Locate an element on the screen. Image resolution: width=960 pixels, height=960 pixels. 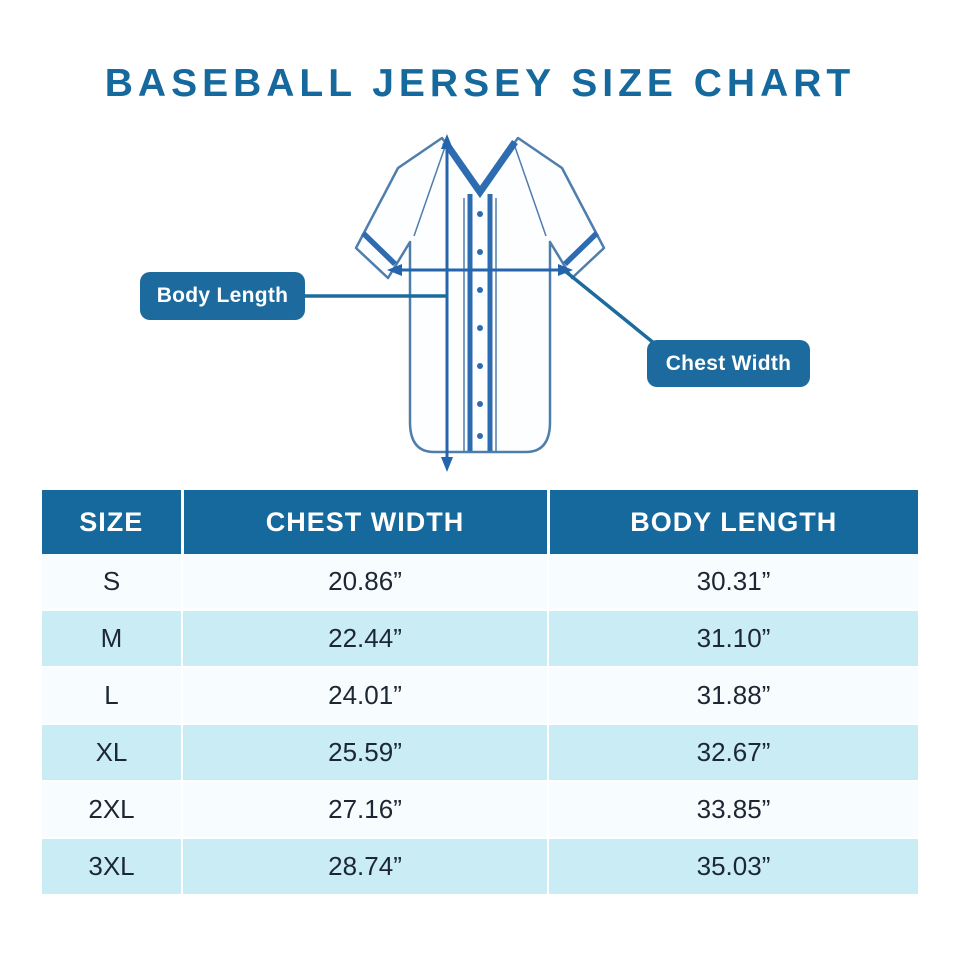
chest-width-cell: 20.86” is located at coordinates (365, 582).